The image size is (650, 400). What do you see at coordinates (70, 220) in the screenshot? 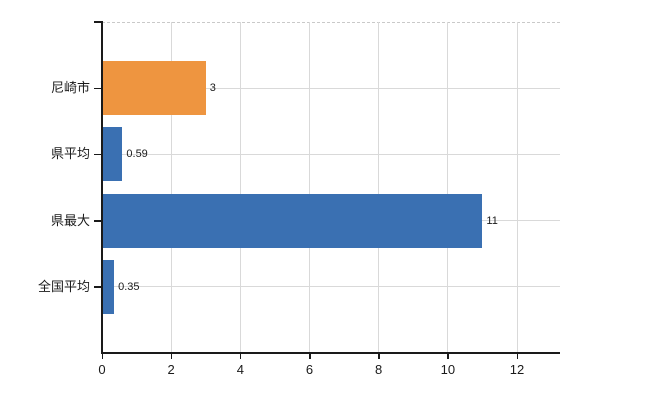
I see `category-label: 県最大` at bounding box center [70, 220].